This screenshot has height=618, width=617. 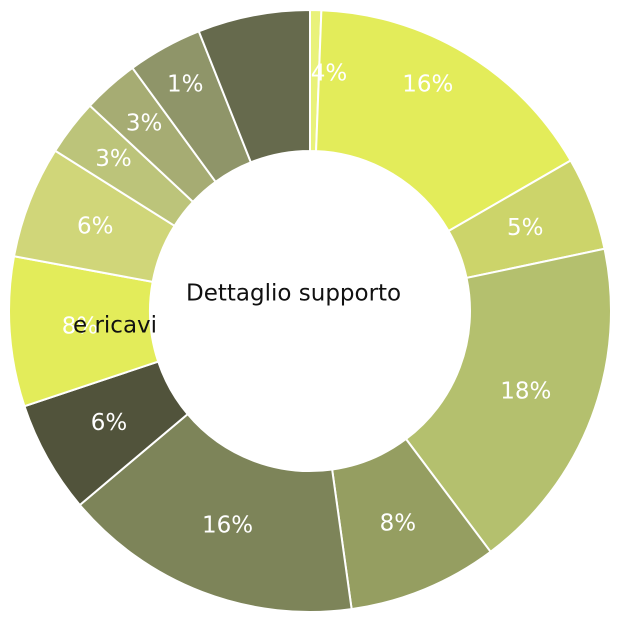 I want to click on slice-label-10: 3%, so click(x=113, y=159).